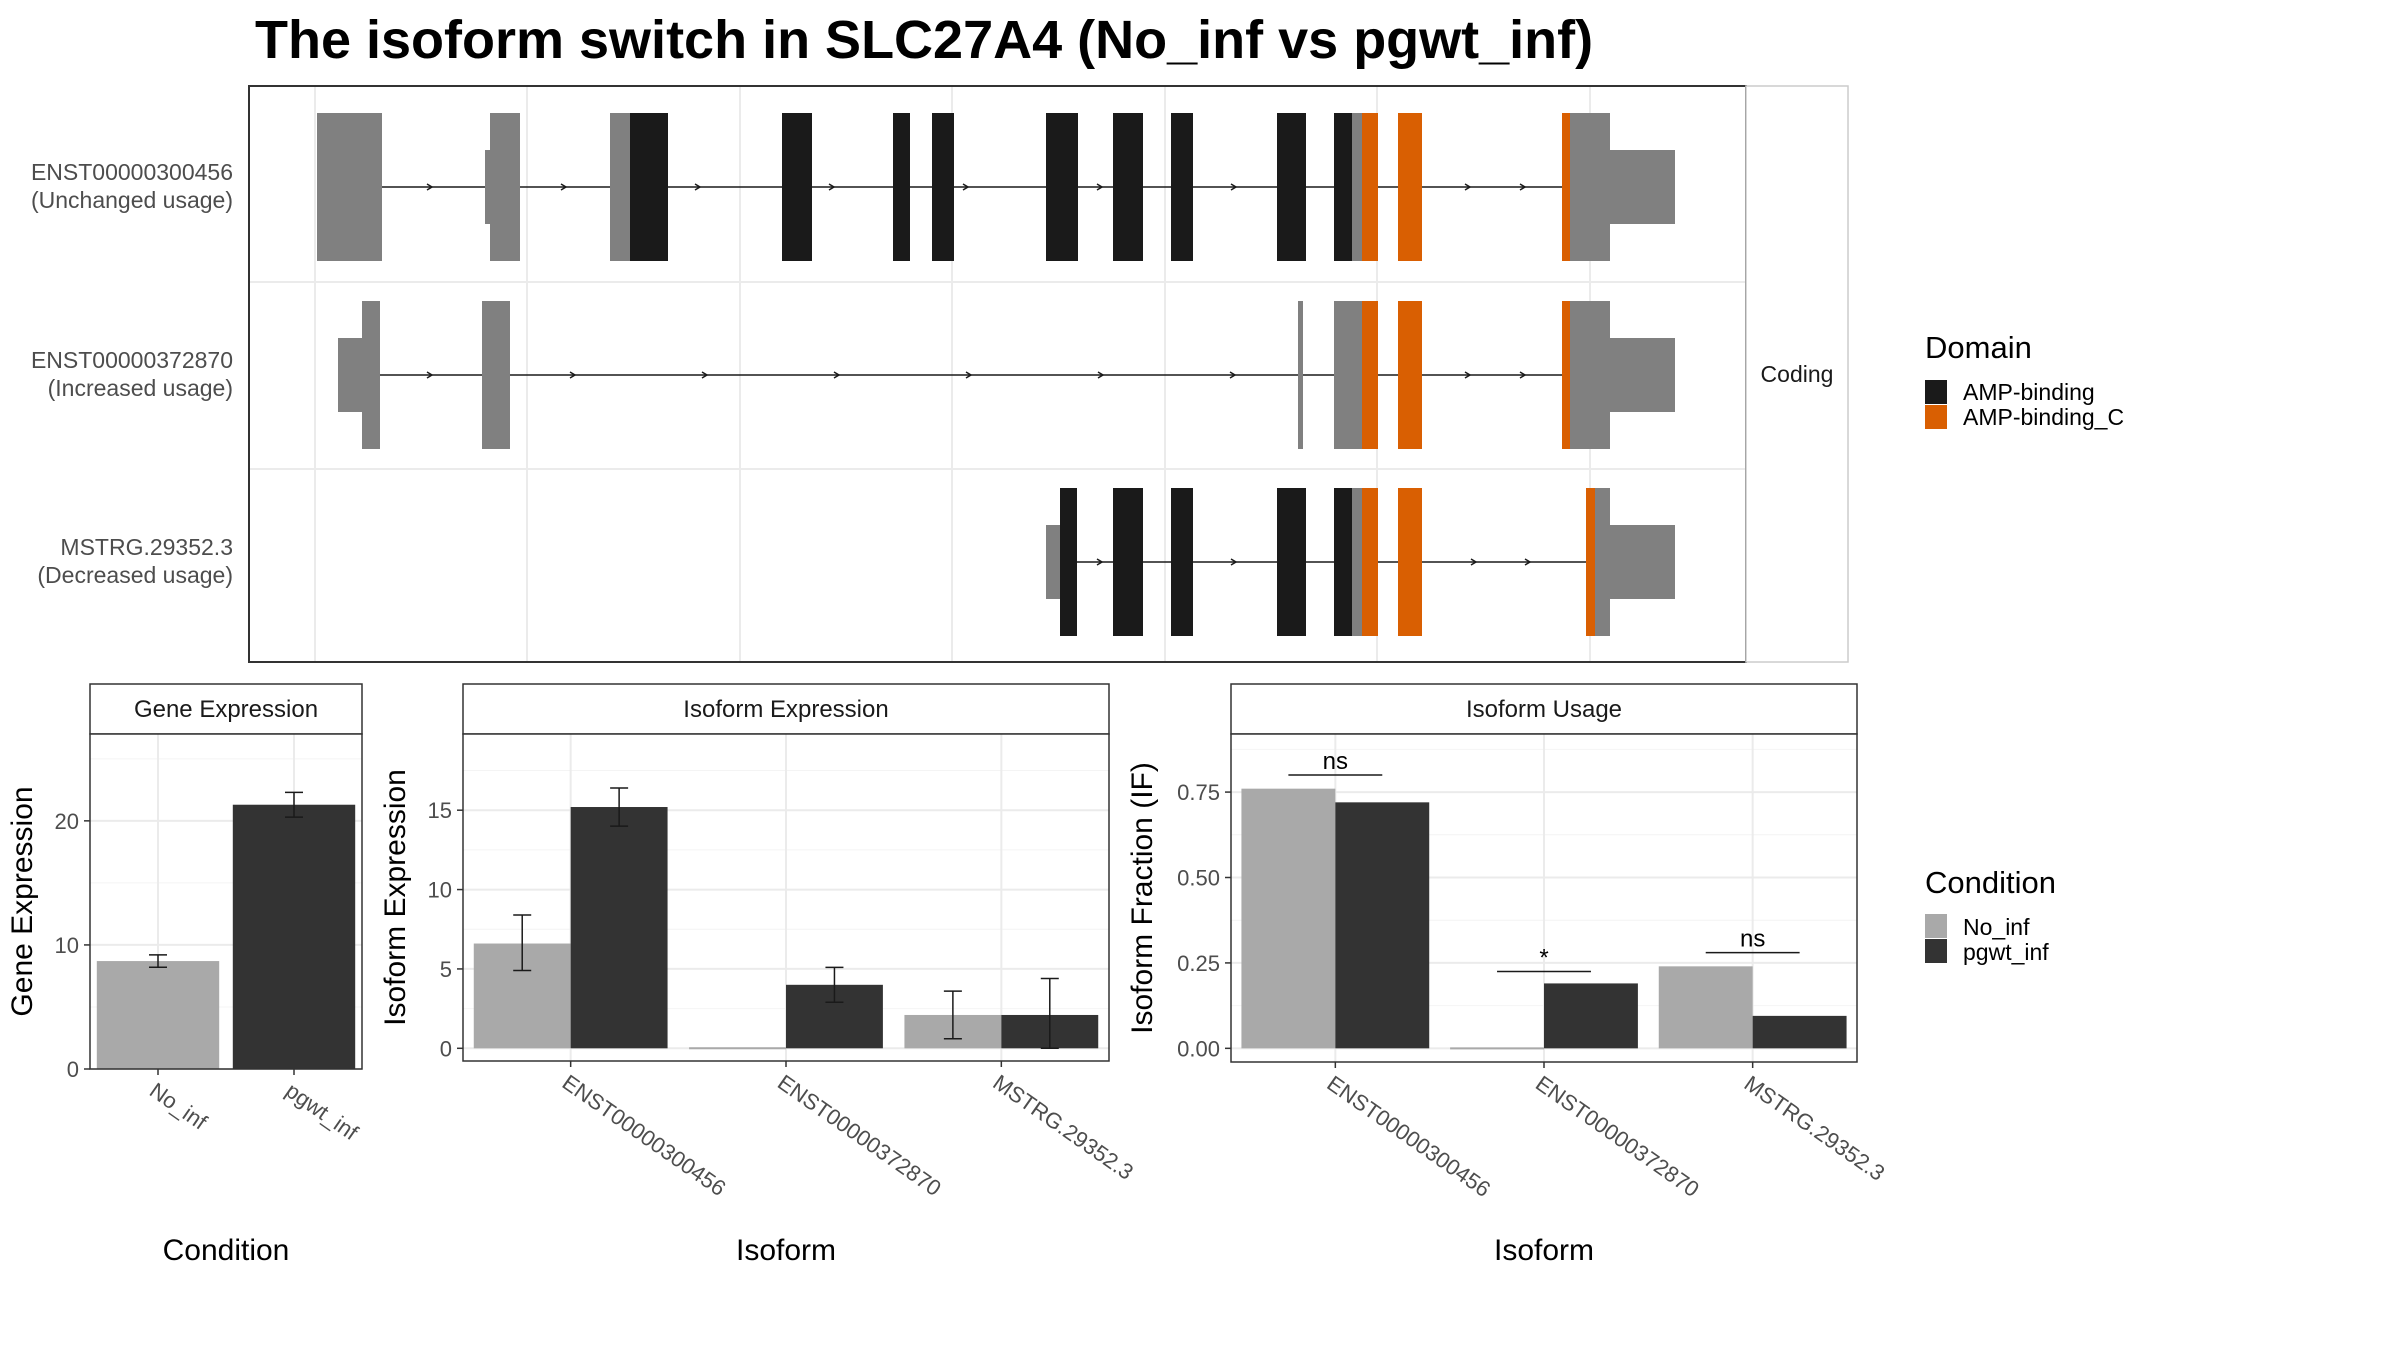 The height and width of the screenshot is (1350, 2400). What do you see at coordinates (1198, 963) in the screenshot?
I see `y-tick-label: 0.25` at bounding box center [1198, 963].